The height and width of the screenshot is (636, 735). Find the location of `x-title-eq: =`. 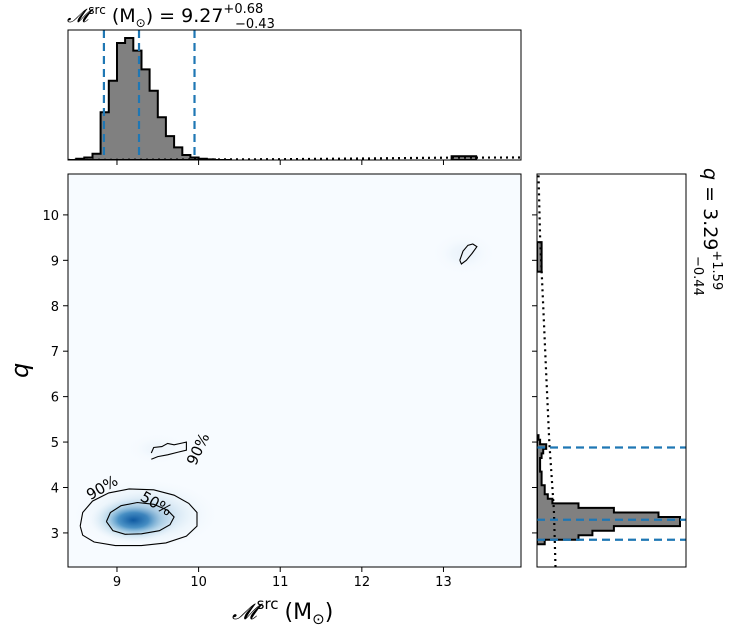

x-title-eq: = is located at coordinates (167, 16).